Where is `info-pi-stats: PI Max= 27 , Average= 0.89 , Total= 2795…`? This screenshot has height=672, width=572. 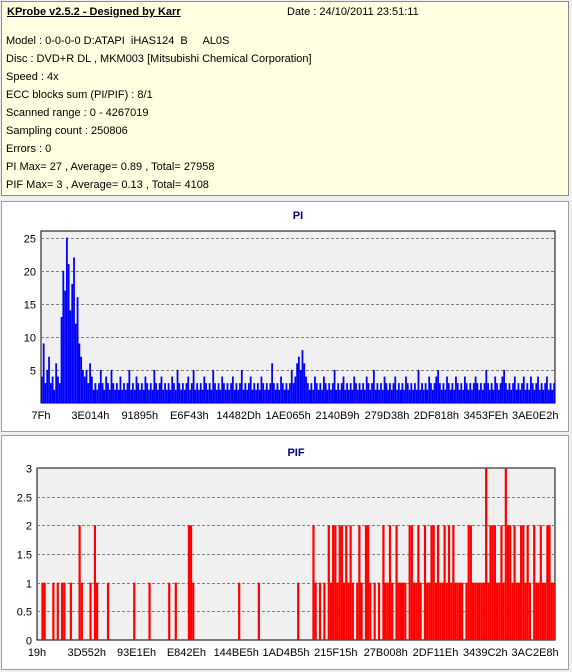 info-pi-stats: PI Max= 27 , Average= 0.89 , Total= 2795… is located at coordinates (110, 167).